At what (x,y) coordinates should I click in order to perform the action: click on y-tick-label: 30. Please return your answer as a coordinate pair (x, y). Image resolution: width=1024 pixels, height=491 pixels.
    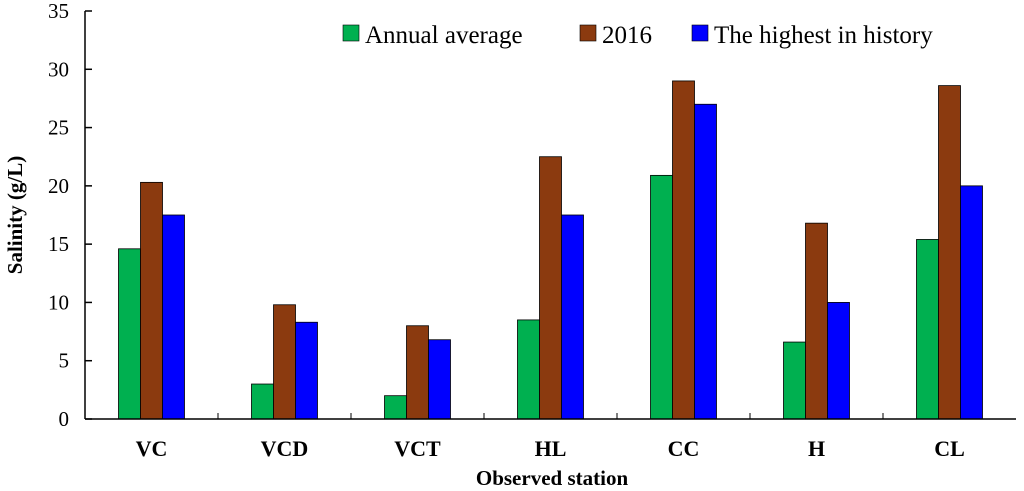
    Looking at the image, I should click on (58, 69).